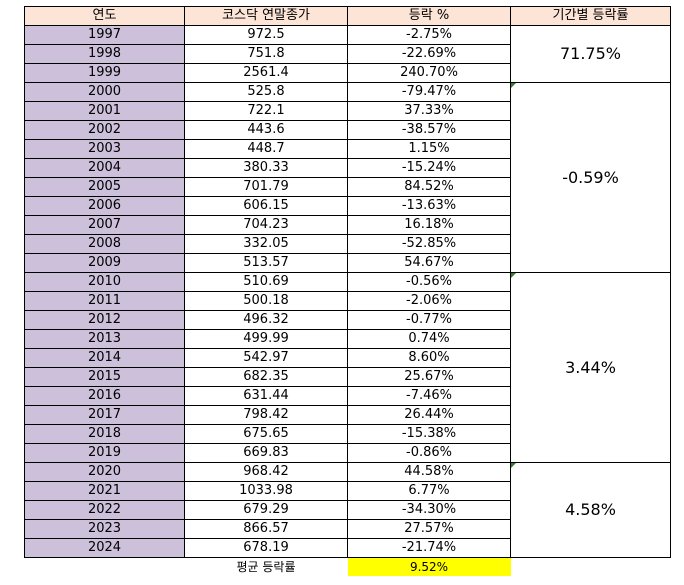  Describe the element at coordinates (429, 472) in the screenshot. I see `change-cell: 44.58%` at that location.